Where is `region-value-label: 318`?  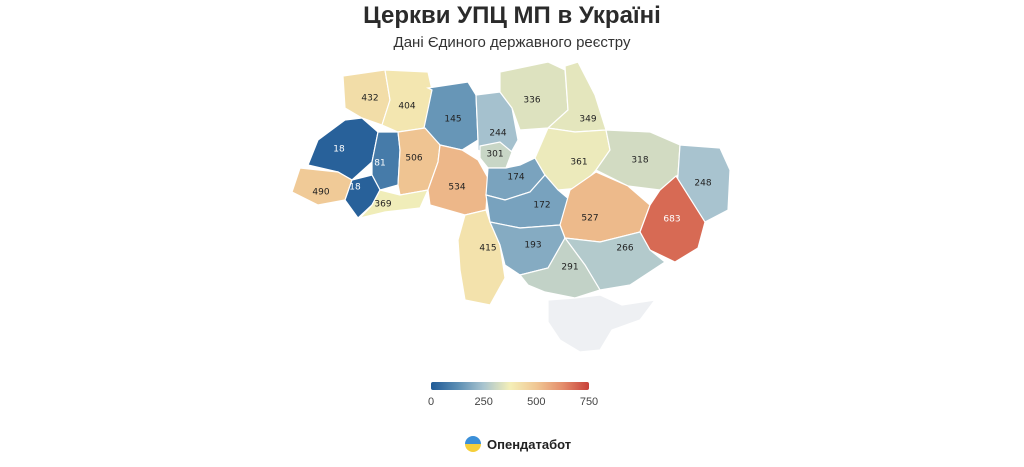
region-value-label: 318 is located at coordinates (639, 161).